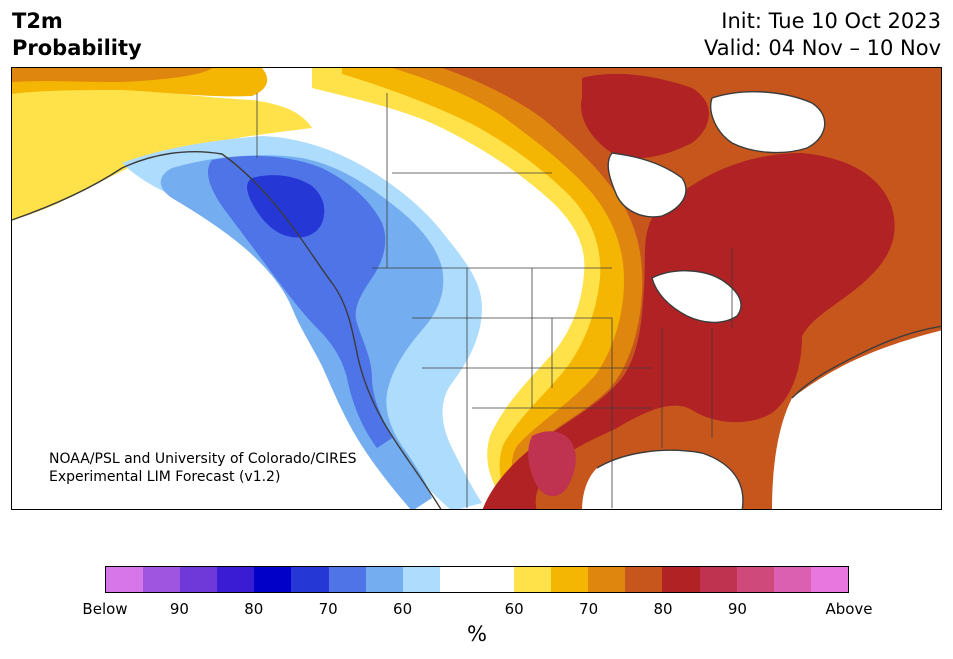  Describe the element at coordinates (822, 48) in the screenshot. I see `valid-range: Valid: 04 Nov – 10 Nov` at that location.